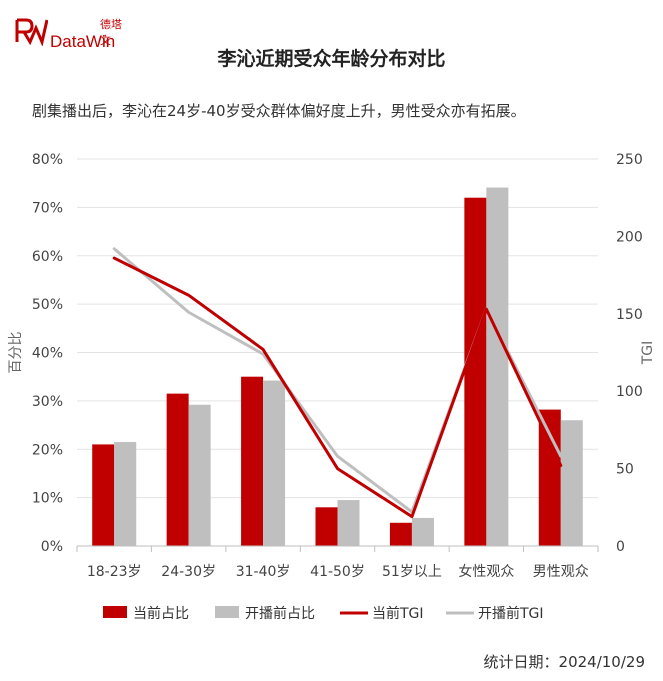 This screenshot has height=681, width=663. Describe the element at coordinates (629, 392) in the screenshot. I see `y2-tick-label: 100` at that location.